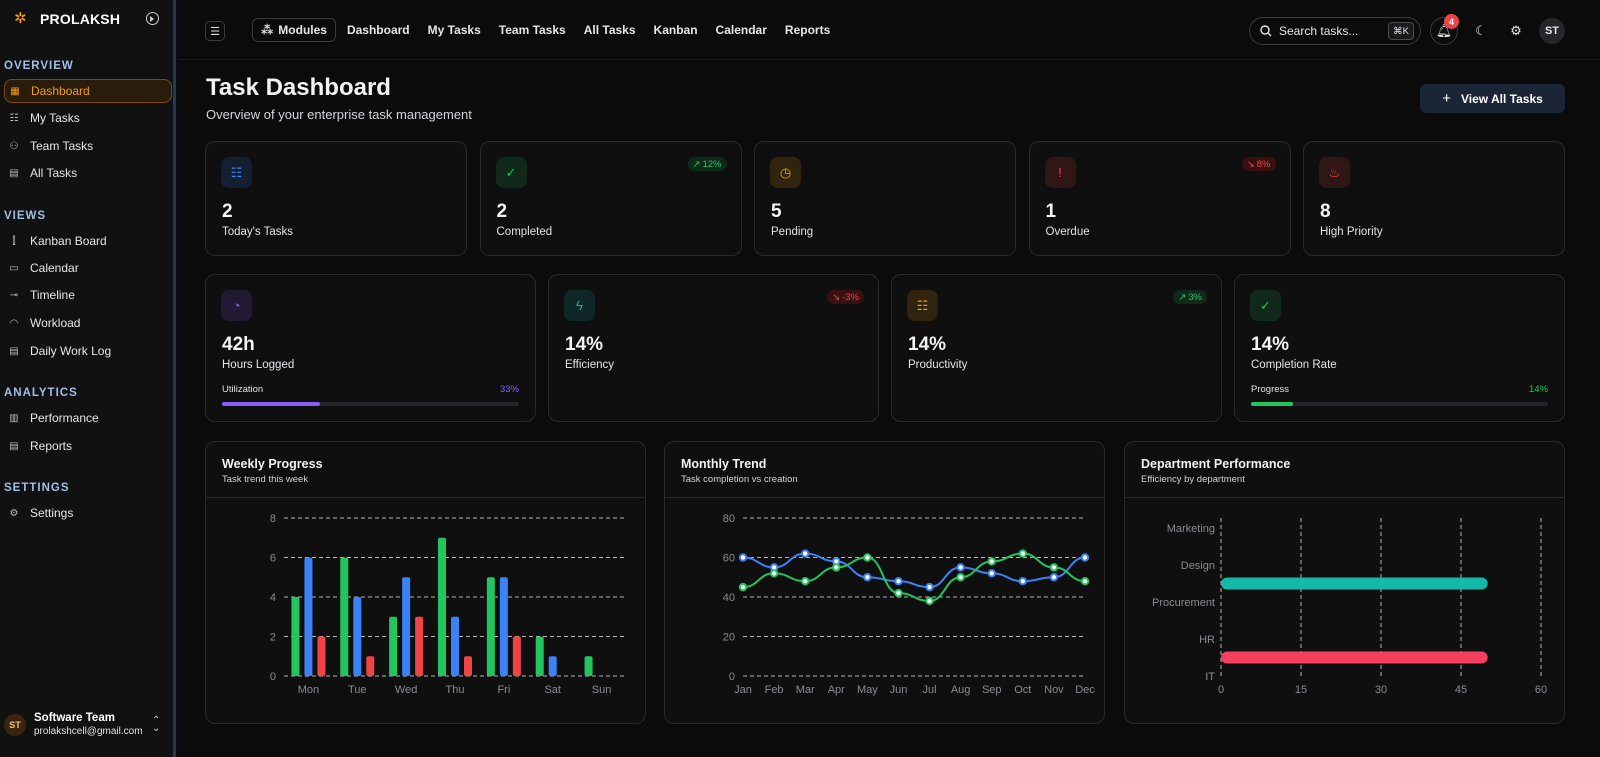 The height and width of the screenshot is (757, 1600). Describe the element at coordinates (713, 348) in the screenshot. I see `stat-card-efficiency: ϟ ↘ -3% 14% Efficiency` at that location.